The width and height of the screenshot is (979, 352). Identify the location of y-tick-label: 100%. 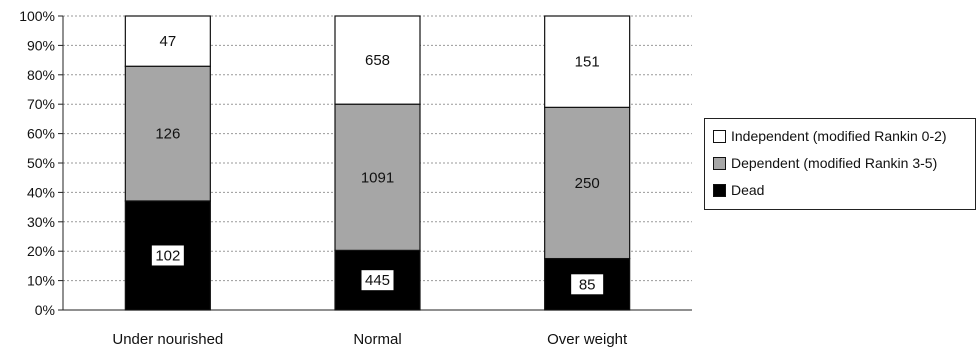
(37, 16).